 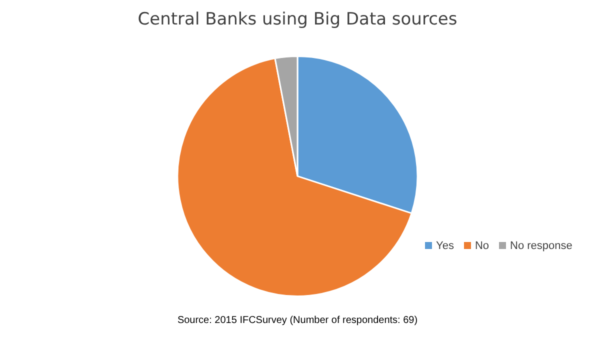 What do you see at coordinates (298, 20) in the screenshot?
I see `chart-title: Central Banks using Big Data sources` at bounding box center [298, 20].